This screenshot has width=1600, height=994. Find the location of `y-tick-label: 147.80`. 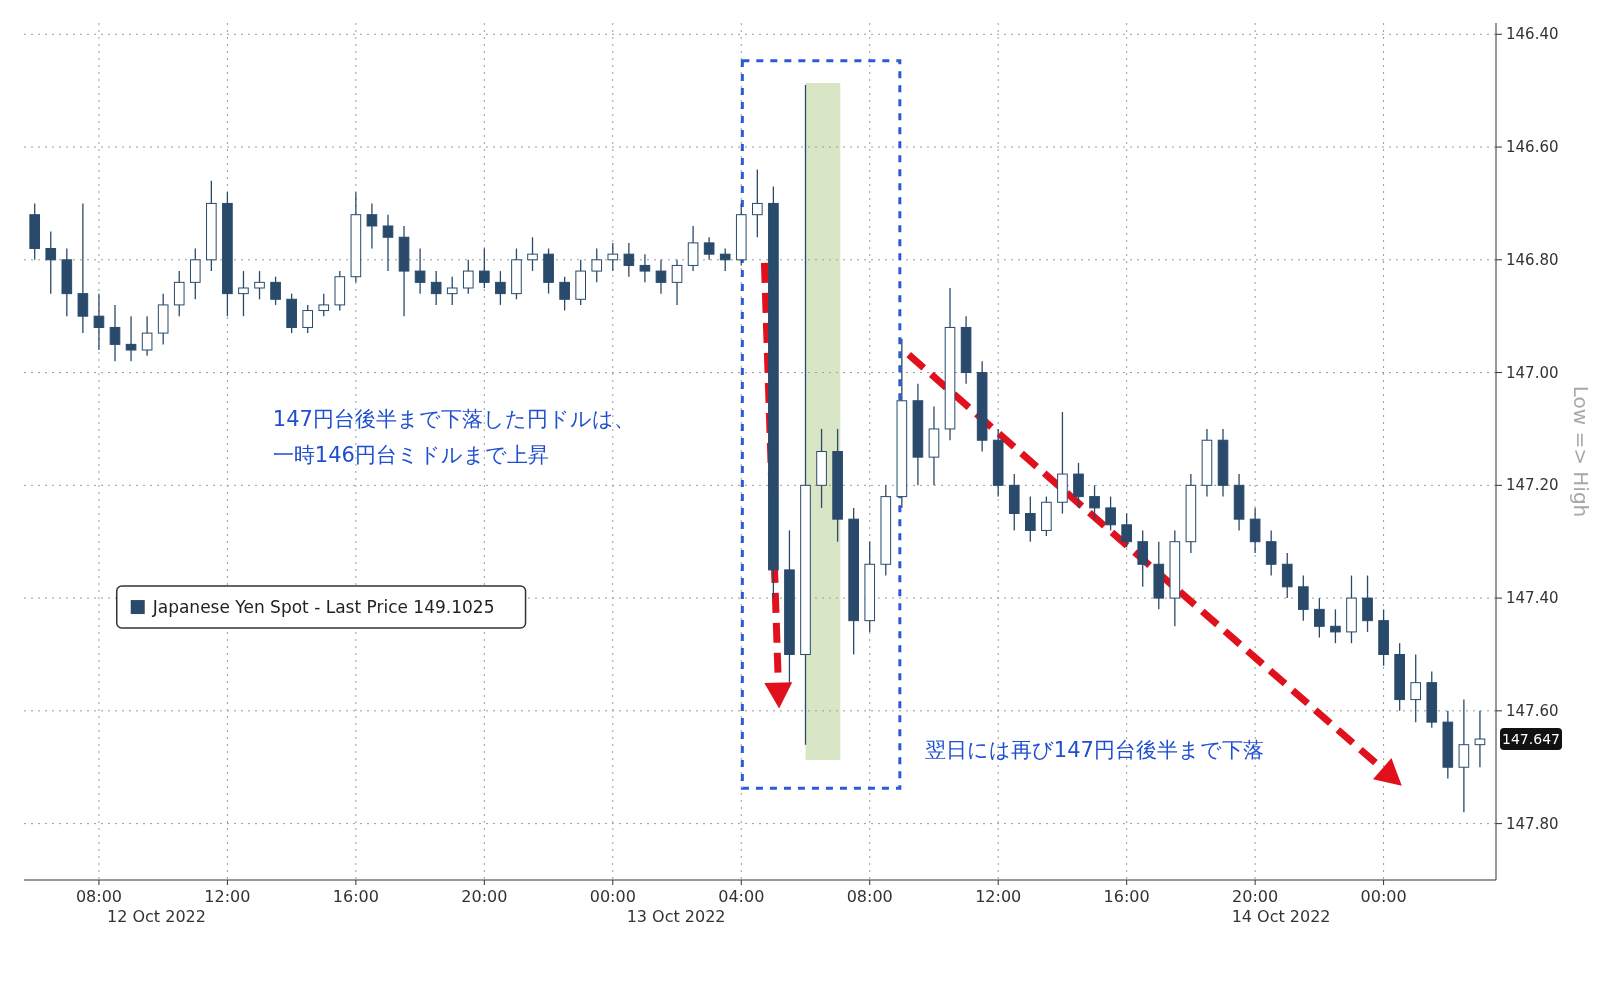

y-tick-label: 147.80 is located at coordinates (1532, 823).